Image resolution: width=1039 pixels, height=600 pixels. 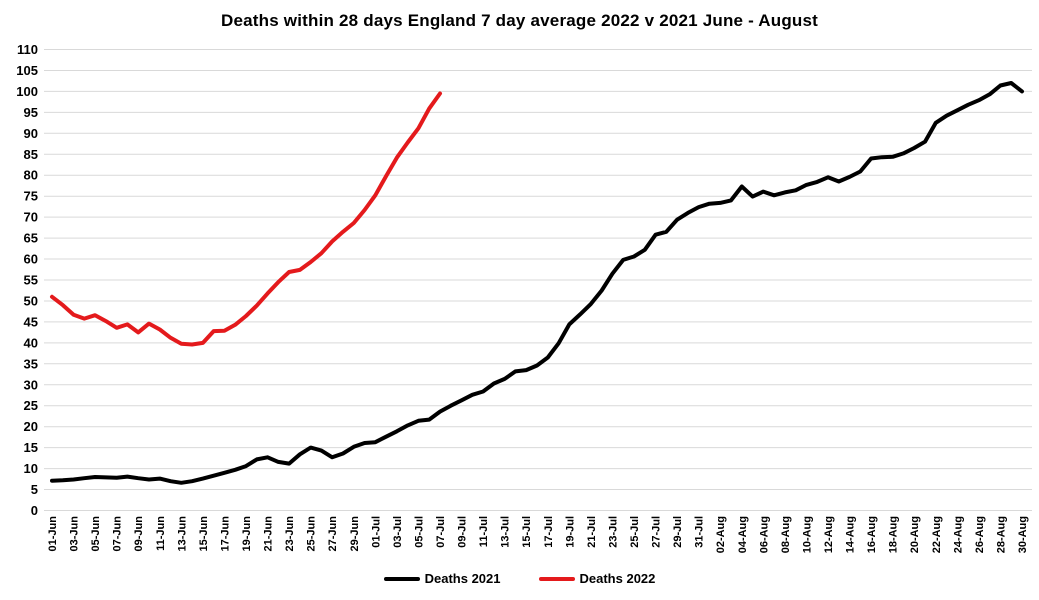 I want to click on y-axis-tick-label: 35, so click(x=31, y=363).